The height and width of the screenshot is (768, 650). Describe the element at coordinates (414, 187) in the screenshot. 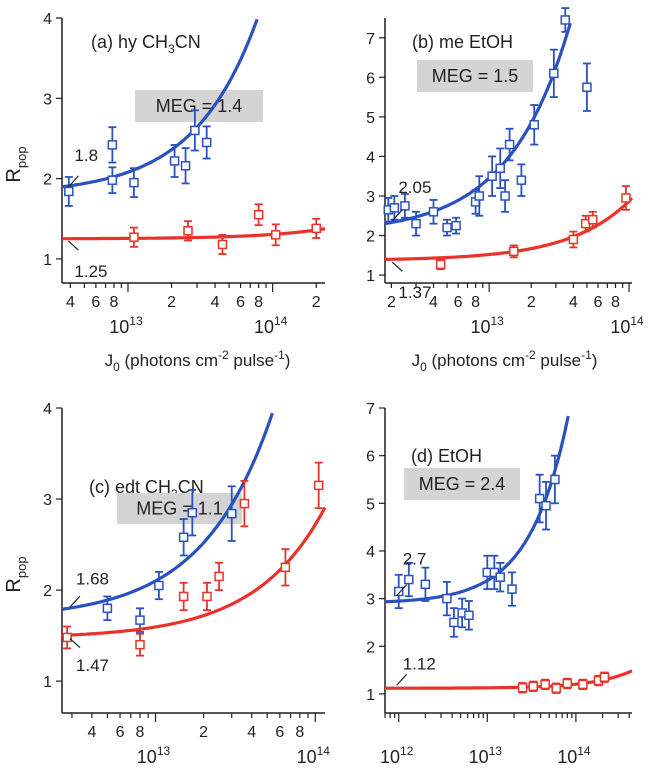

I see `annotation-label: 2.05` at that location.